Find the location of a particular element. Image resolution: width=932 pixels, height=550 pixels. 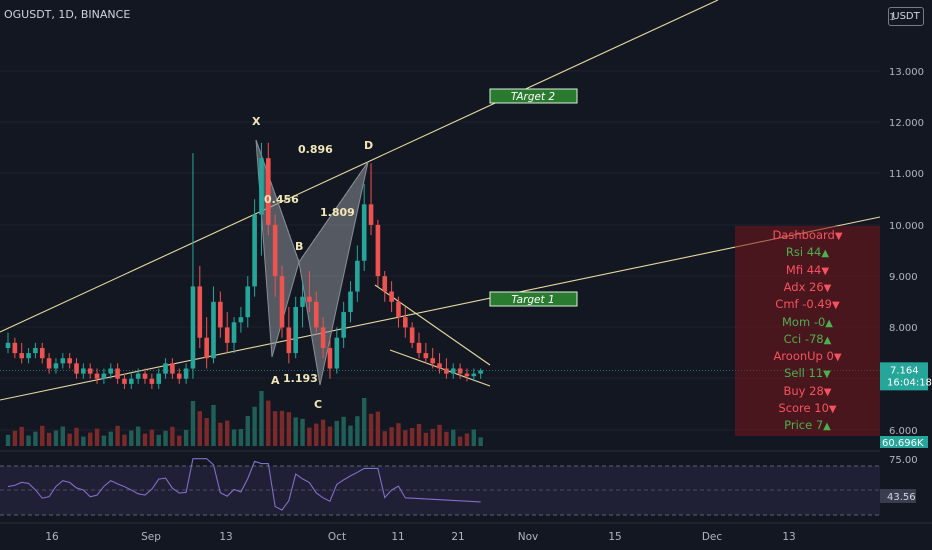

dashboard-row-label: Cci -78 is located at coordinates (803, 338).